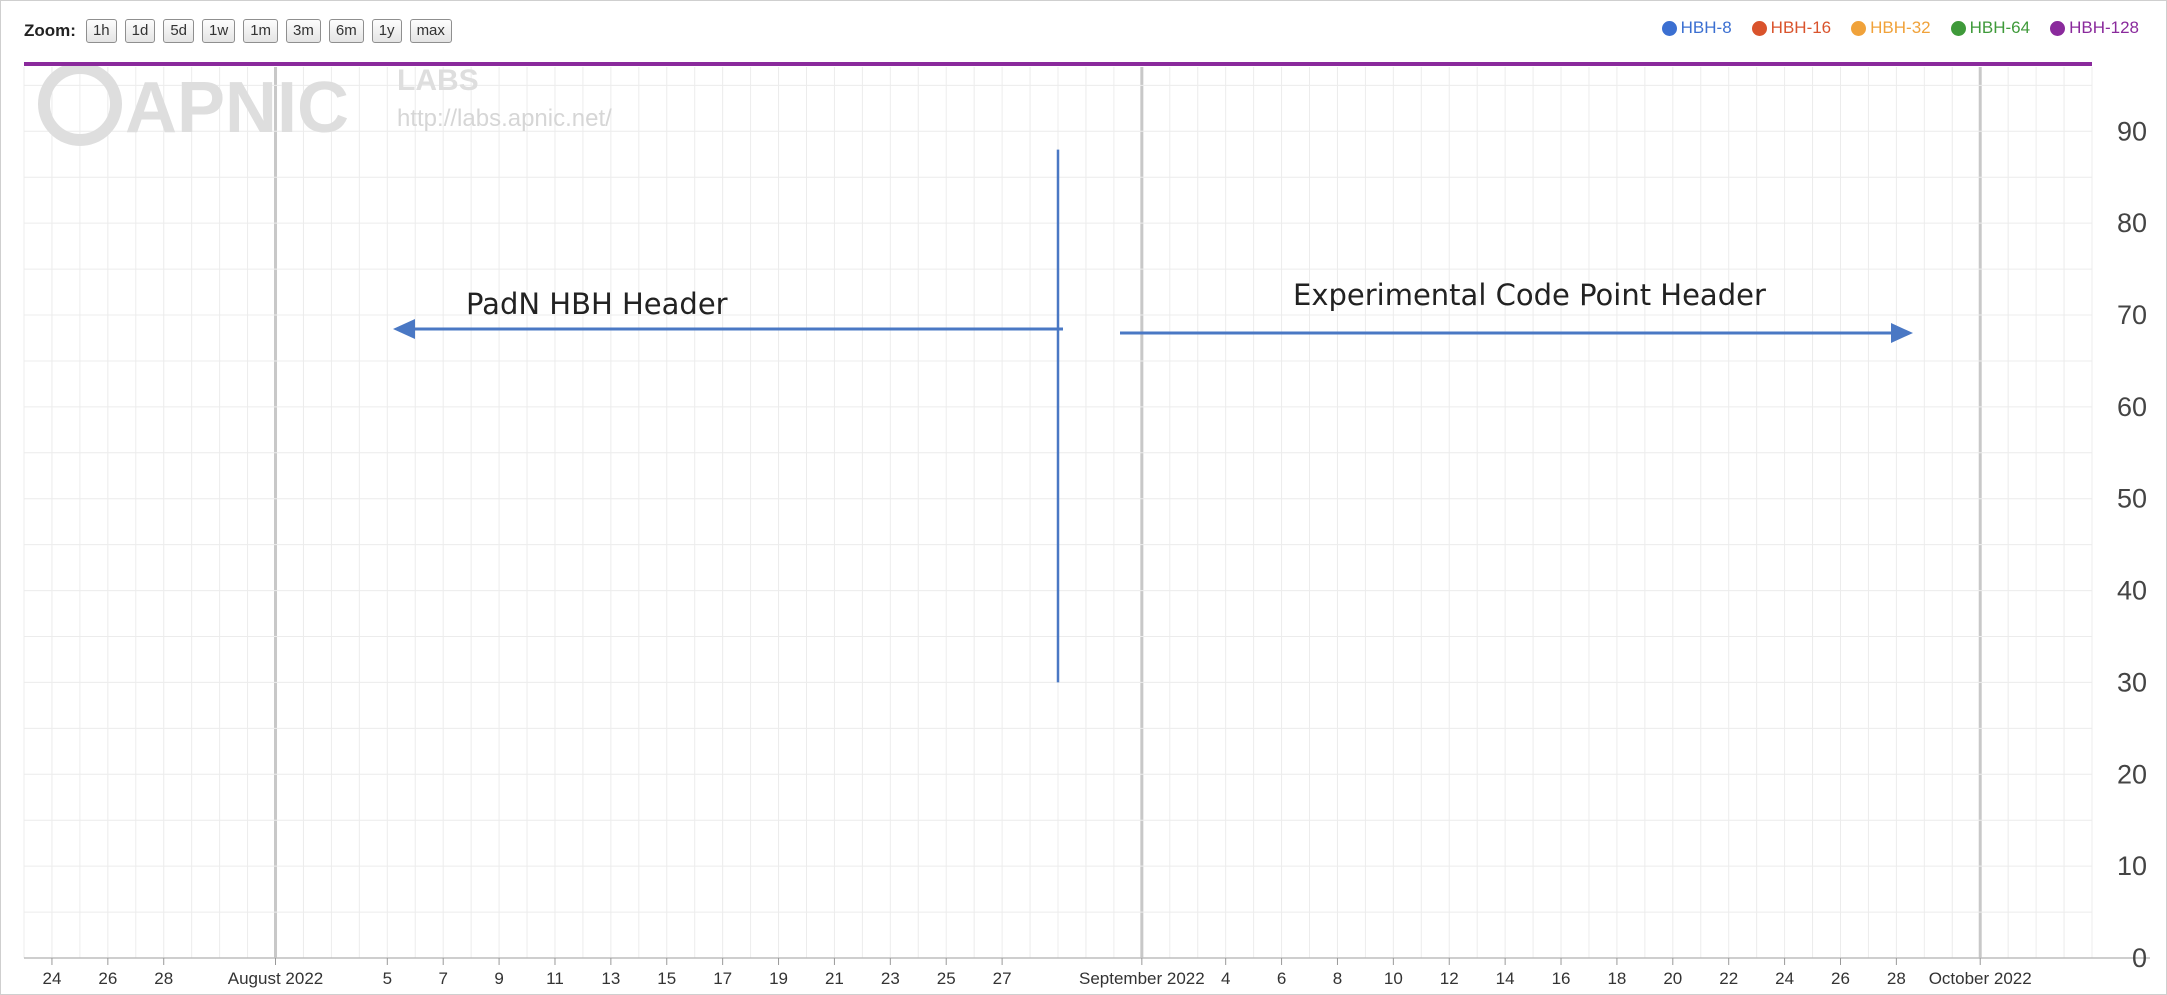 Image resolution: width=2167 pixels, height=995 pixels. Describe the element at coordinates (404, 329) in the screenshot. I see `arrow-left-head-icon` at that location.